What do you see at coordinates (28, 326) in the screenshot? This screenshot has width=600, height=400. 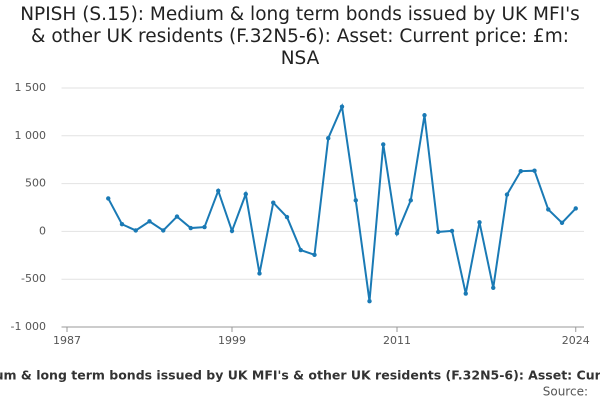 I see `y-tick-label: -1 000` at bounding box center [28, 326].